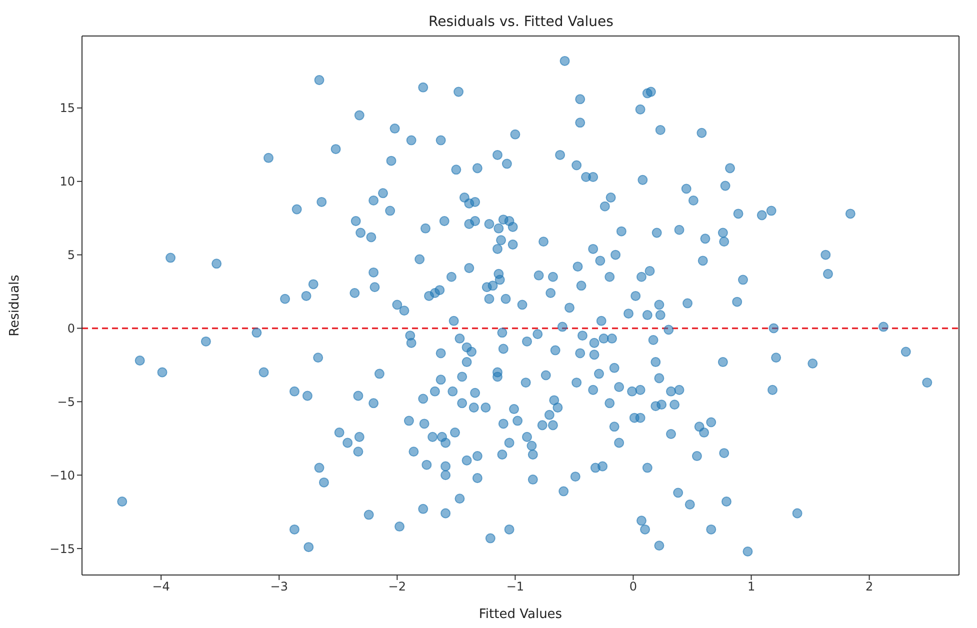 Image resolution: width=977 pixels, height=628 pixels. I want to click on y-tick-label: 5, so click(71, 255).